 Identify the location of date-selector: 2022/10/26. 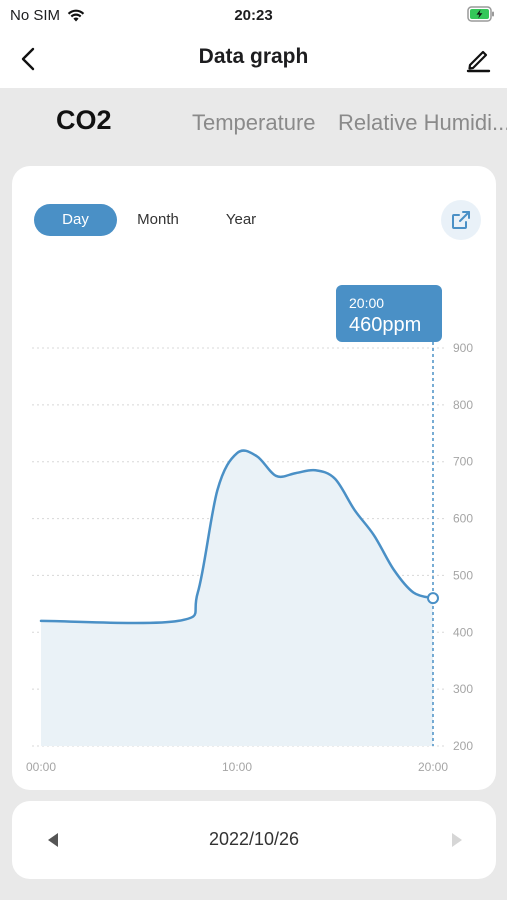
(254, 840).